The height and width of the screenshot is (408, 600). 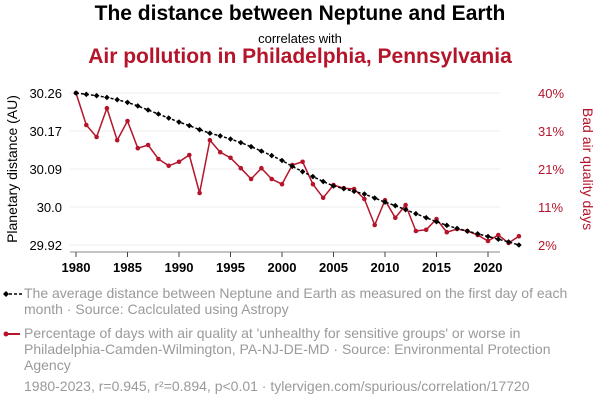 What do you see at coordinates (488, 267) in the screenshot?
I see `x-tick-label: 2020` at bounding box center [488, 267].